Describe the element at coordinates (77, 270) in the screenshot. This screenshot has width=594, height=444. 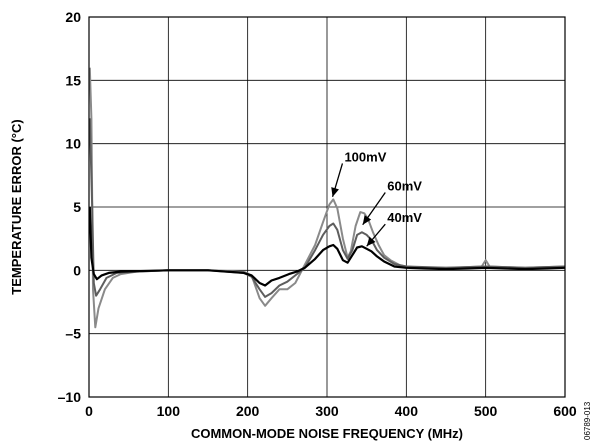
I see `y-tick-label: 0` at that location.